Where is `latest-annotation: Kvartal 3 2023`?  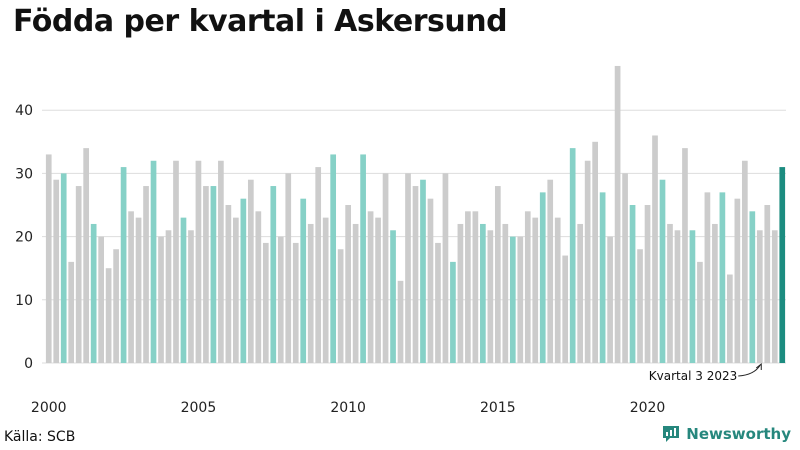
latest-annotation: Kvartal 3 2023 is located at coordinates (705, 372).